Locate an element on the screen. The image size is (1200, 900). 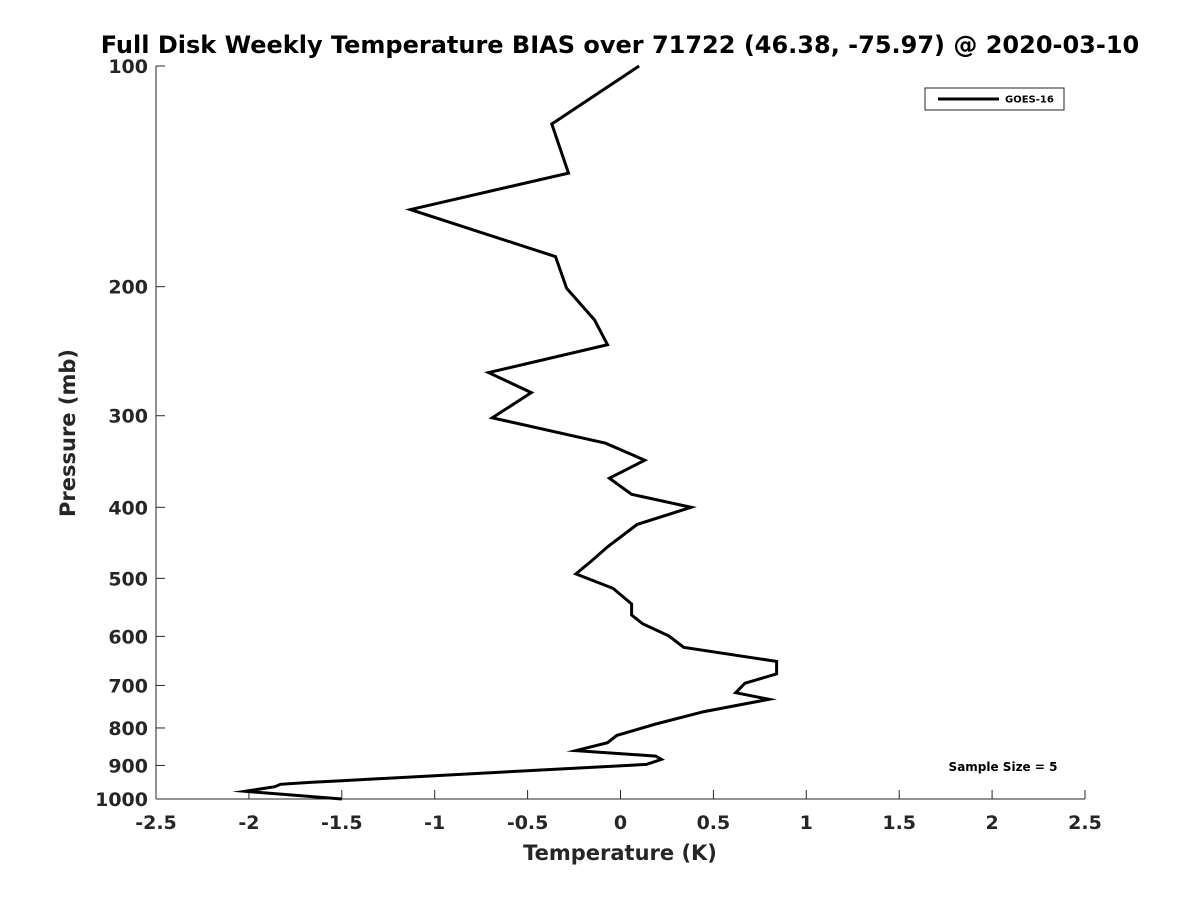
y-tick-label: 300 is located at coordinates (128, 417).